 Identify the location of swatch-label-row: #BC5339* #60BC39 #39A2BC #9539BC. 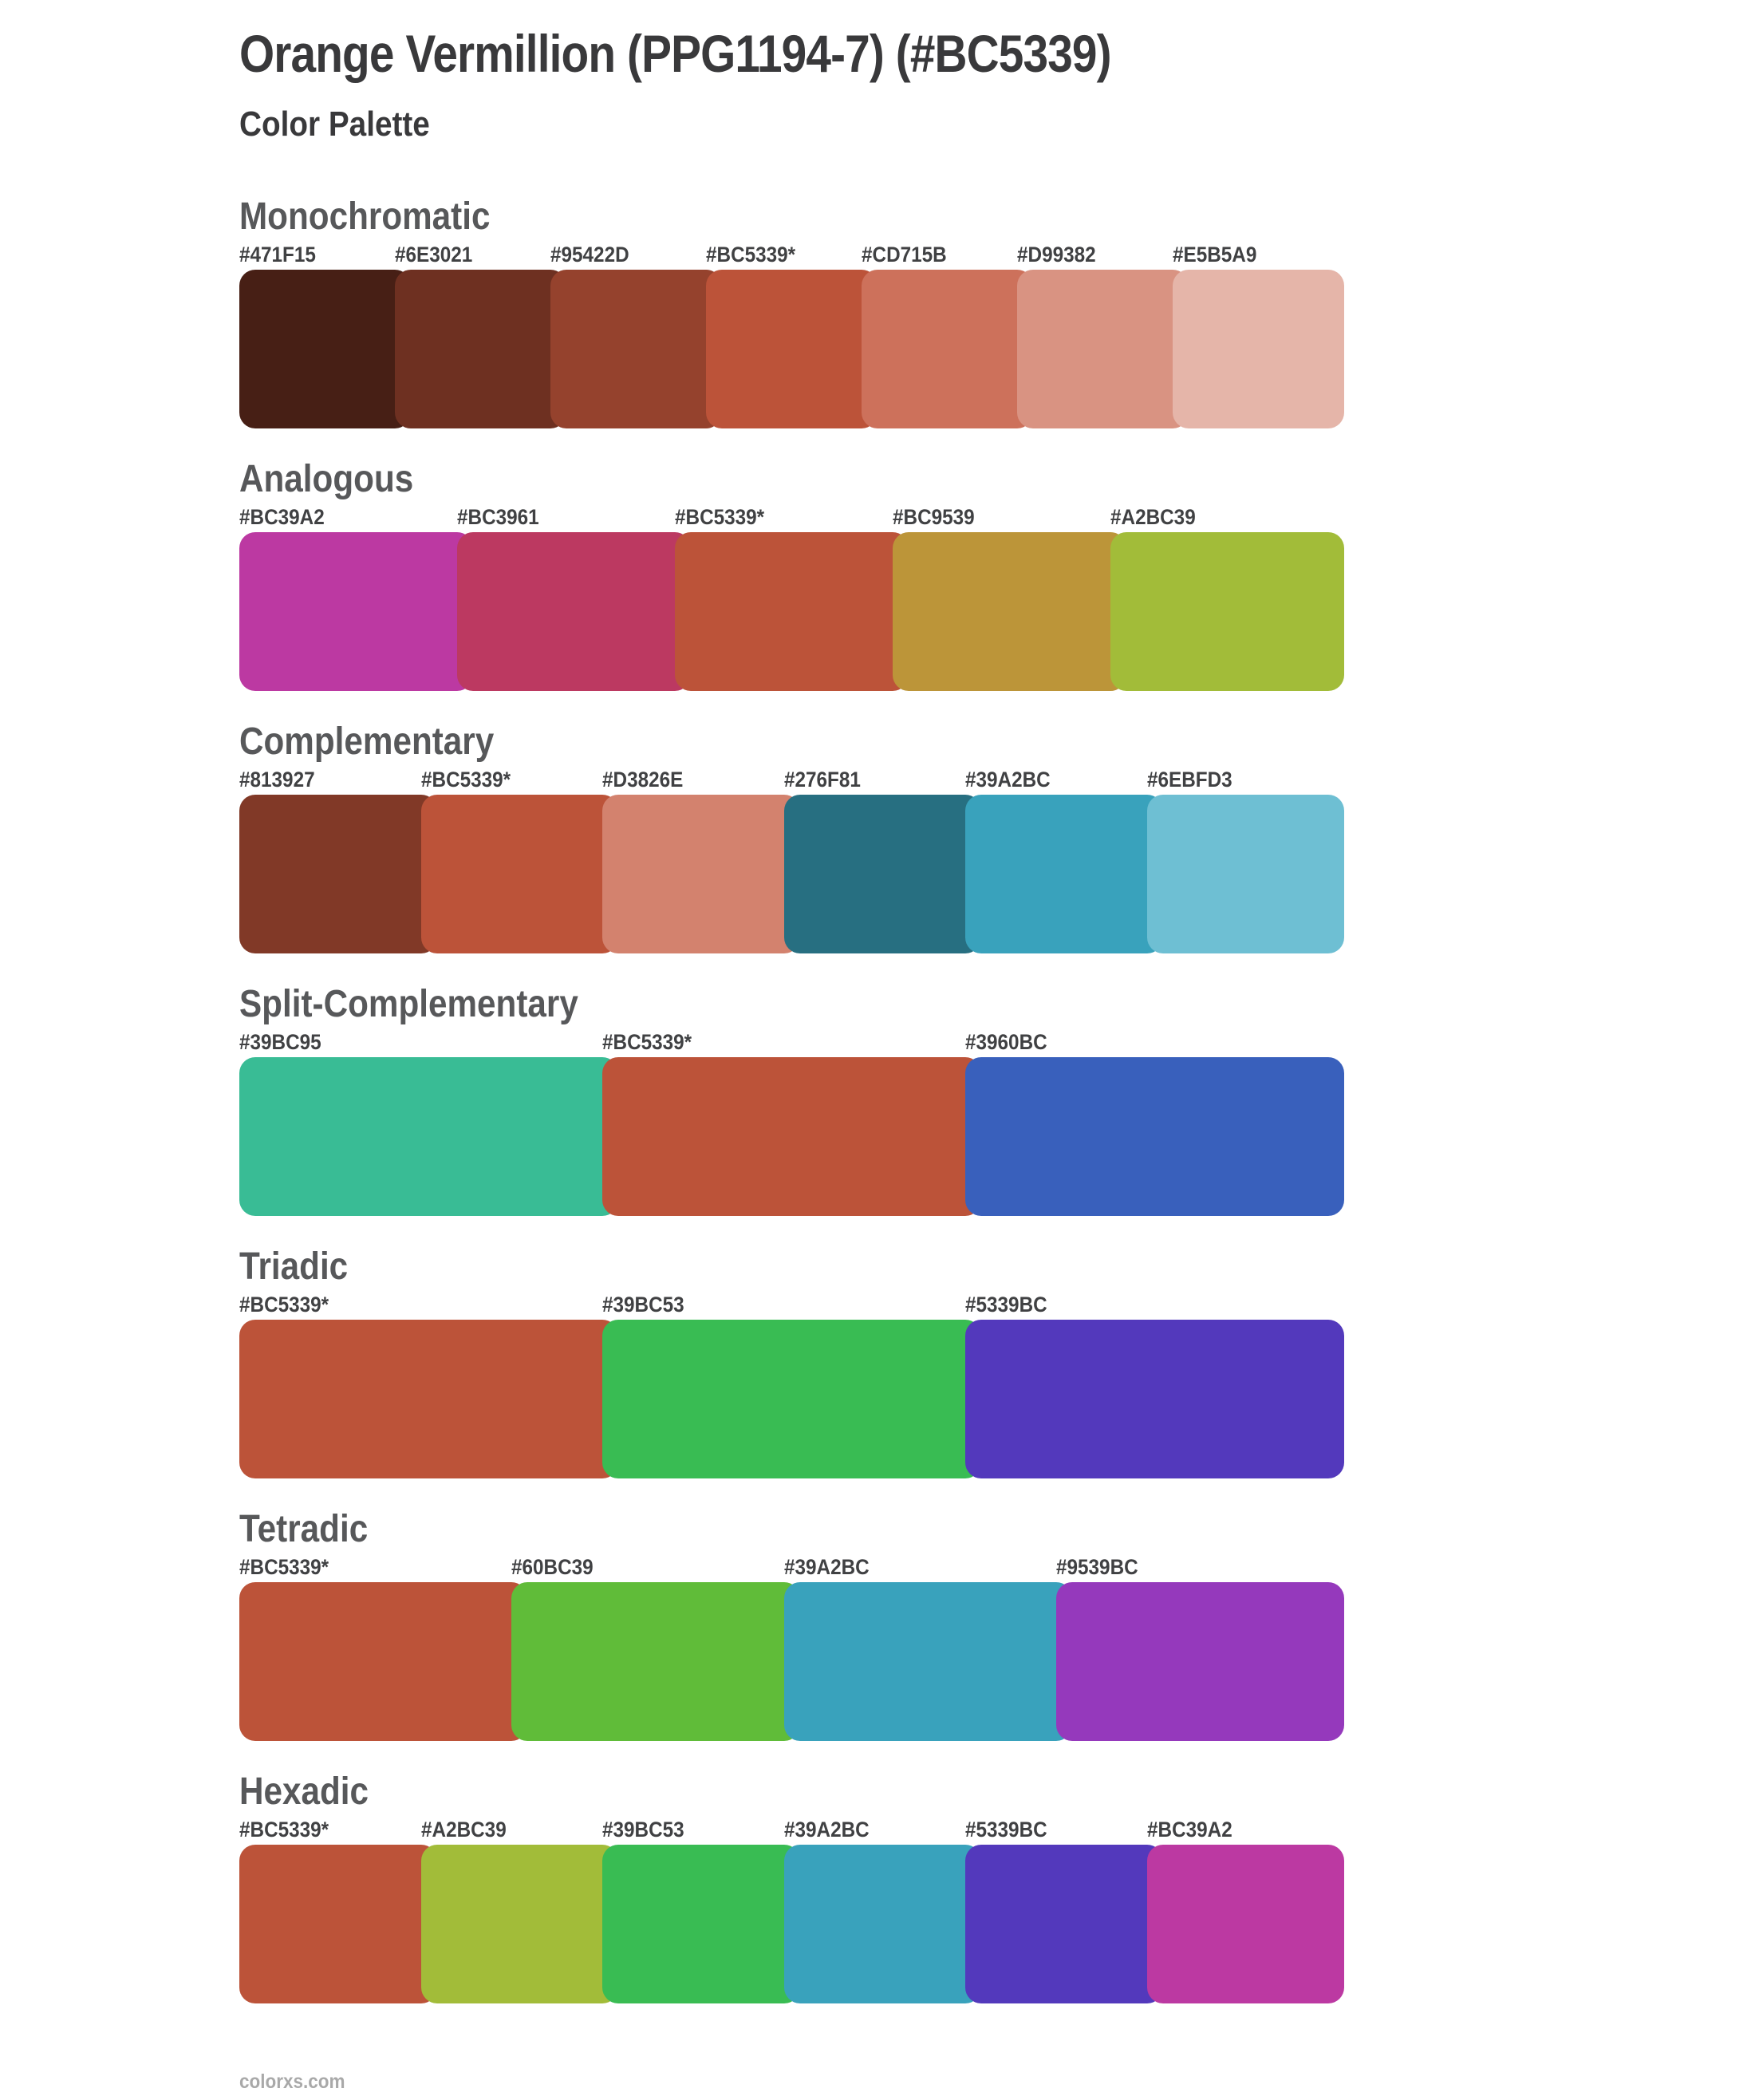
(783, 1567).